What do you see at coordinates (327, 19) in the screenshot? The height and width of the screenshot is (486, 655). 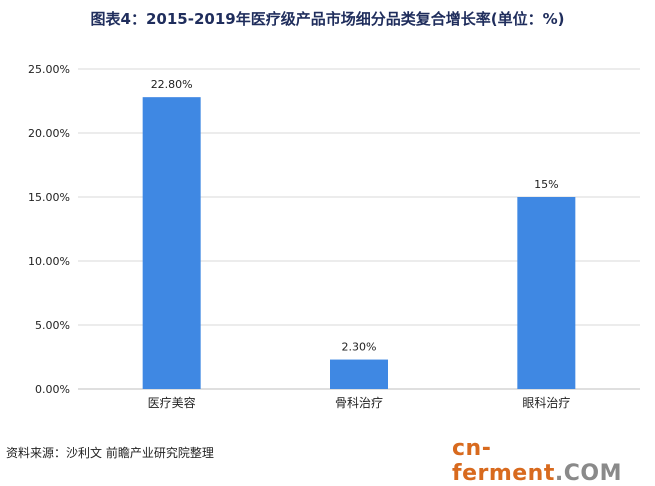 I see `chart-title: 图表4：2015-2019年医疗级产品市场细分品类复合增长率(单位：%)` at bounding box center [327, 19].